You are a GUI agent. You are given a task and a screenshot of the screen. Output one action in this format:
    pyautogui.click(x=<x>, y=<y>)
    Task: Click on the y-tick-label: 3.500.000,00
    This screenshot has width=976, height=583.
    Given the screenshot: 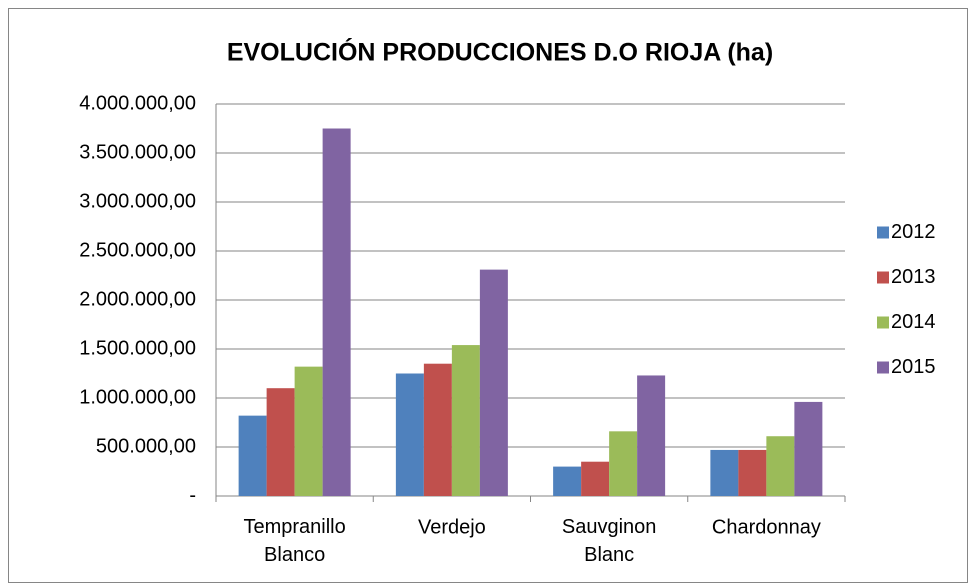 What is the action you would take?
    pyautogui.click(x=137, y=152)
    